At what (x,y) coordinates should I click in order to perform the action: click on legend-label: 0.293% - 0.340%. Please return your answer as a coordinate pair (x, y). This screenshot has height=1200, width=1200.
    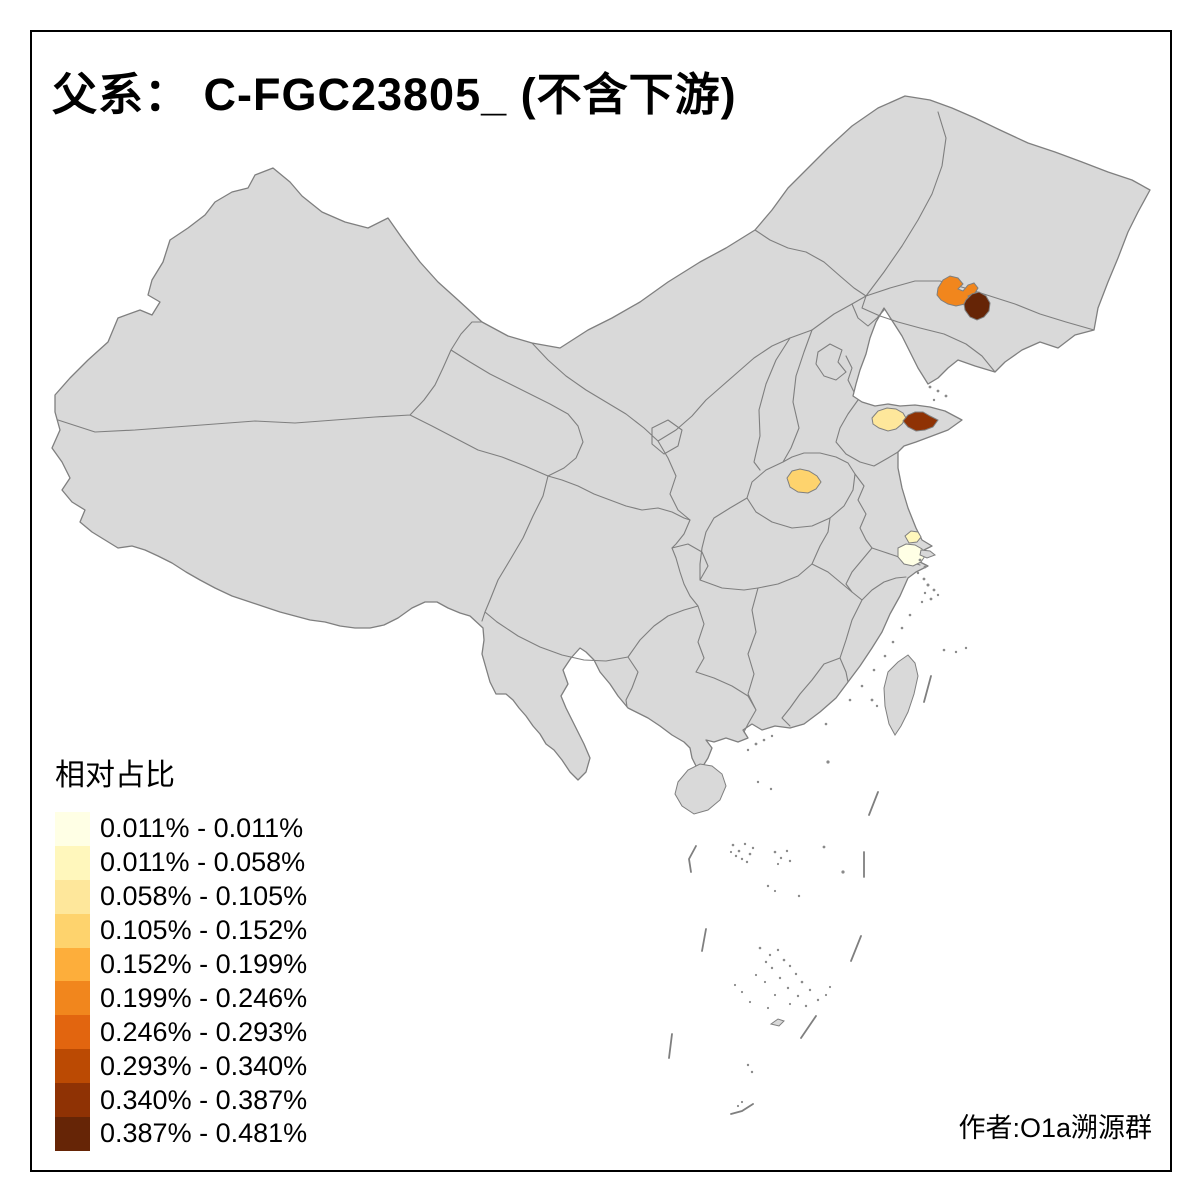
    Looking at the image, I should click on (204, 1065).